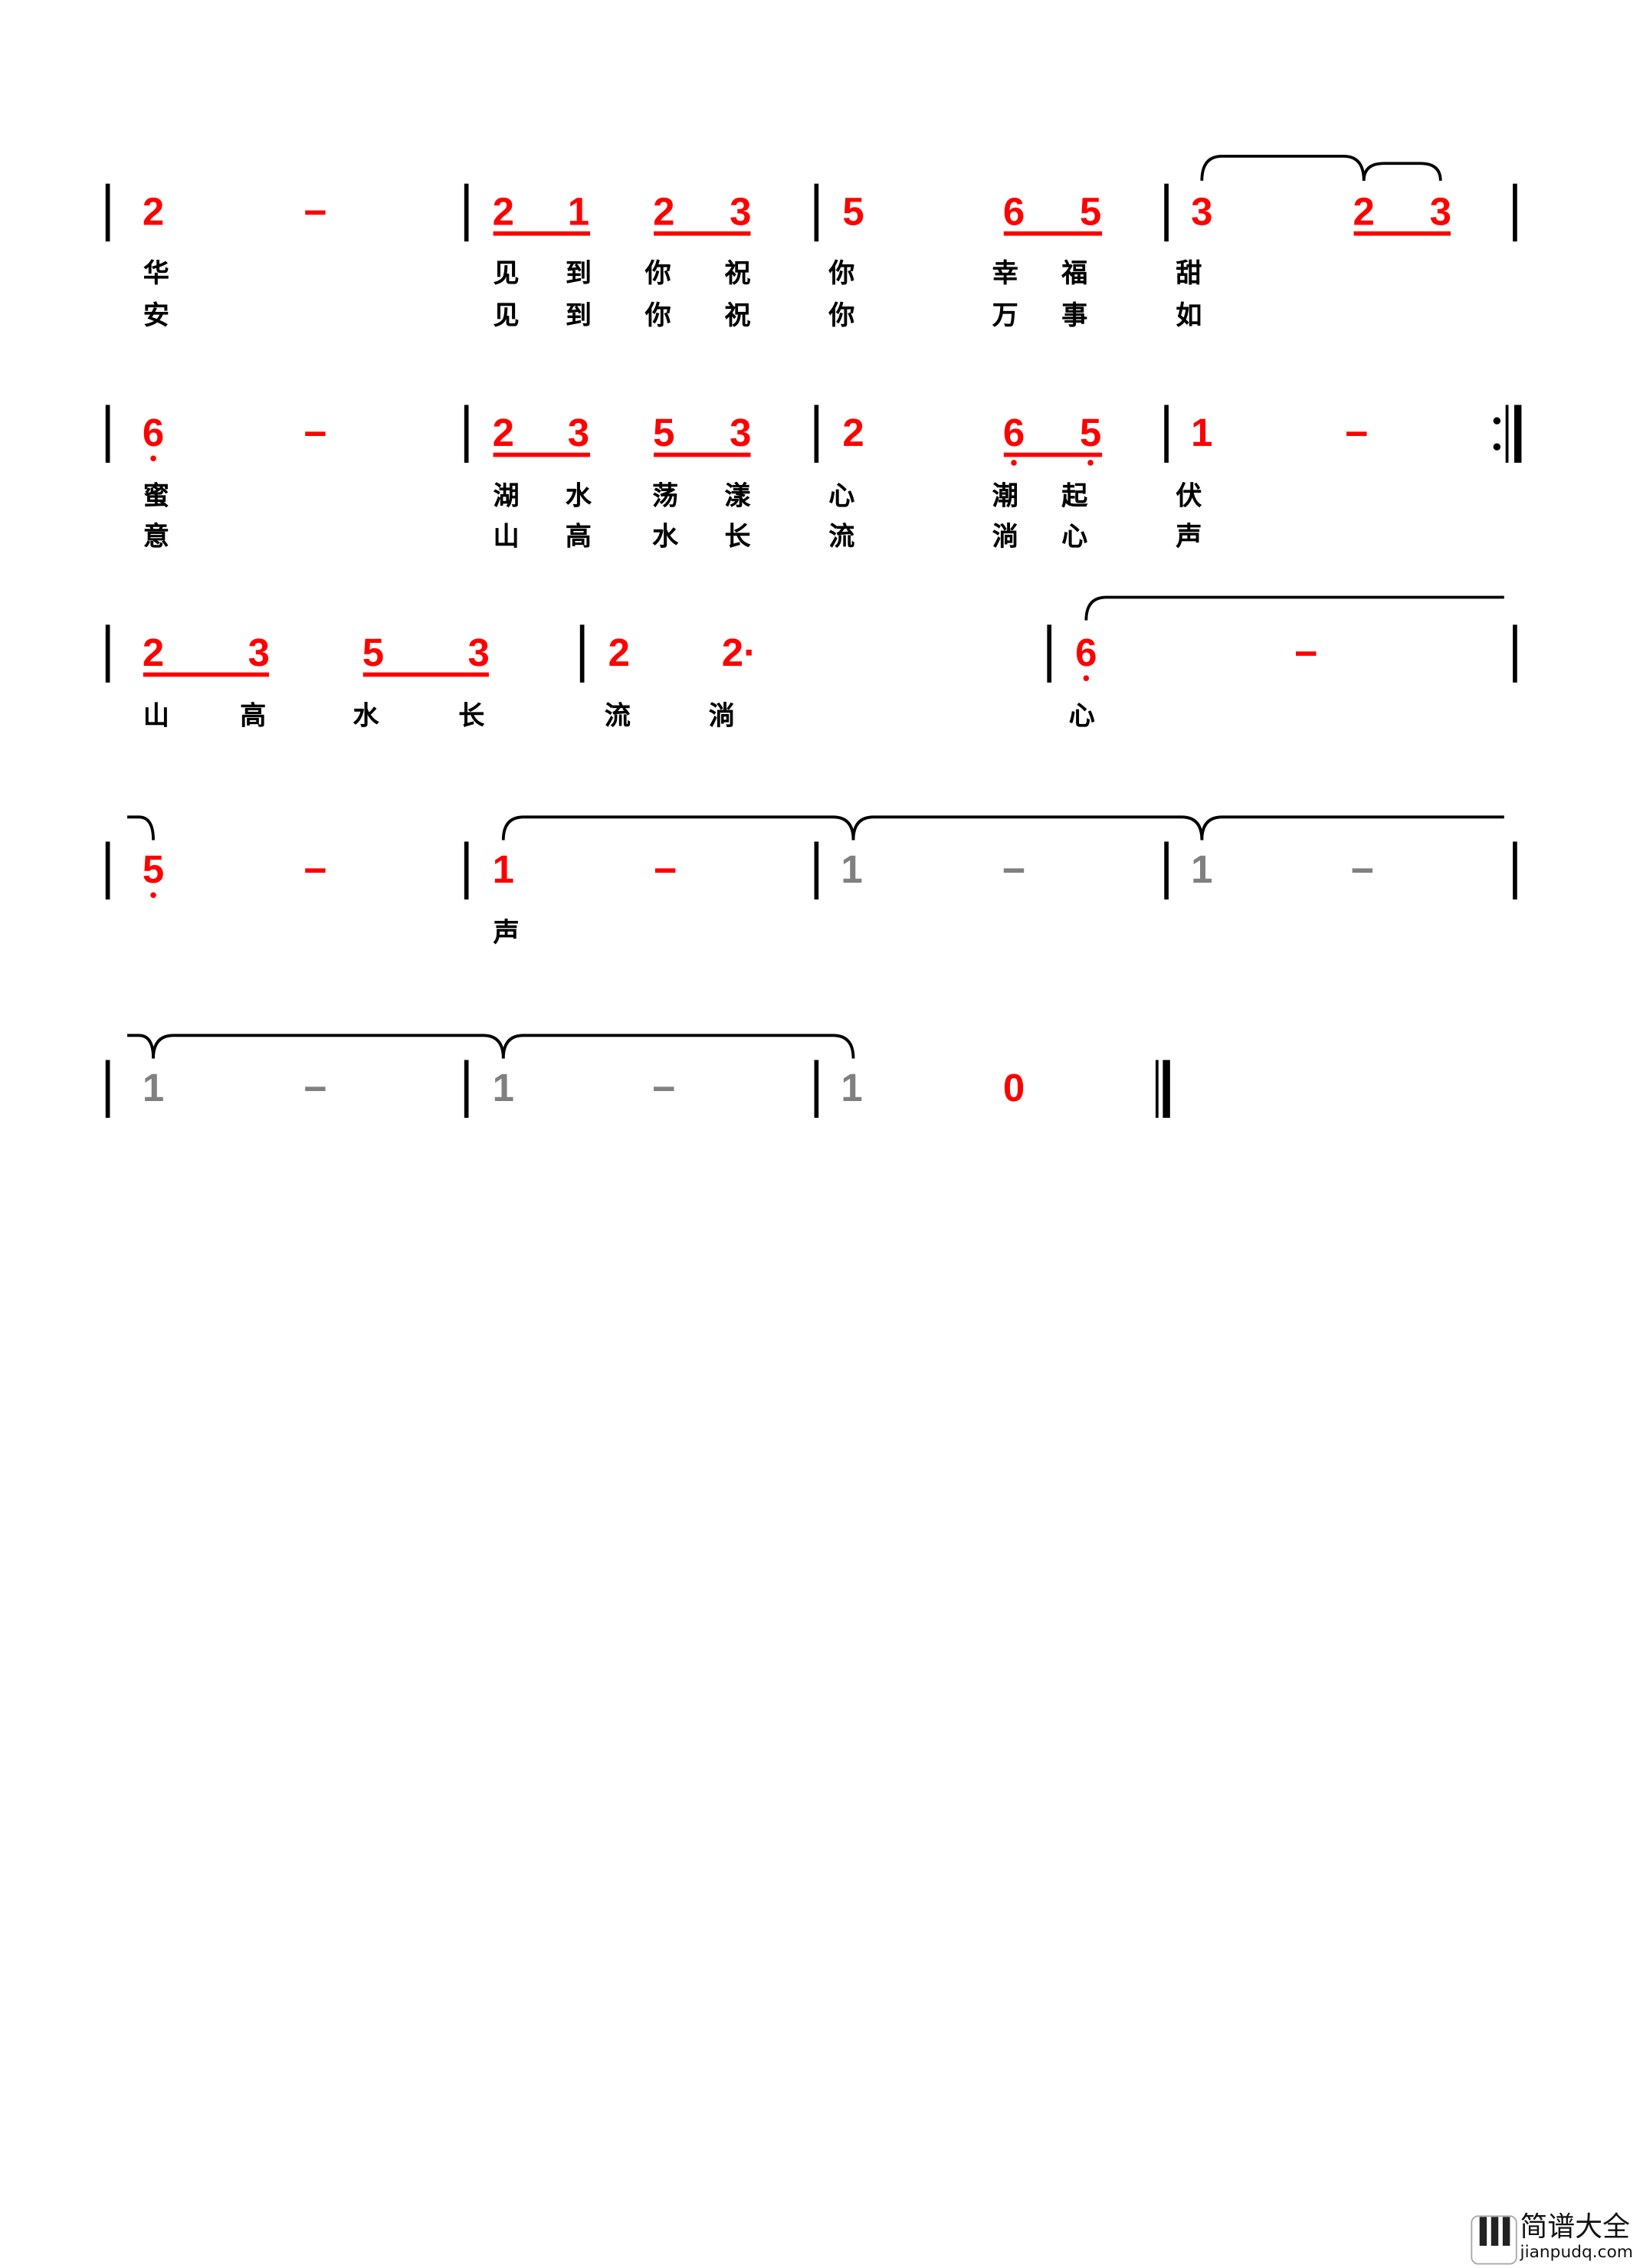 The width and height of the screenshot is (1643, 2268). Describe the element at coordinates (471, 716) in the screenshot. I see `lyric: 长` at that location.